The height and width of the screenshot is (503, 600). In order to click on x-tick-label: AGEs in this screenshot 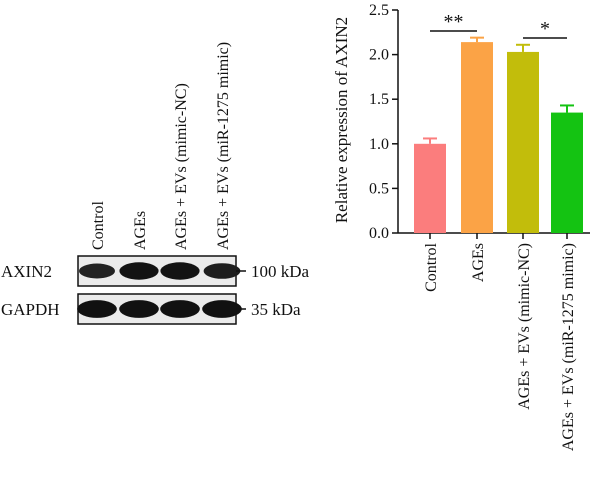, I will do `click(478, 262)`.